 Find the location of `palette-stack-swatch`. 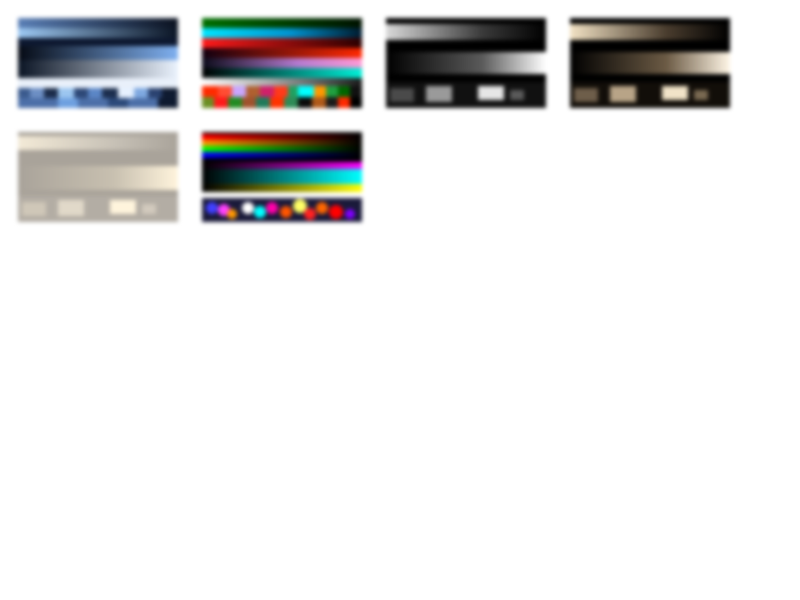

palette-stack-swatch is located at coordinates (282, 63).